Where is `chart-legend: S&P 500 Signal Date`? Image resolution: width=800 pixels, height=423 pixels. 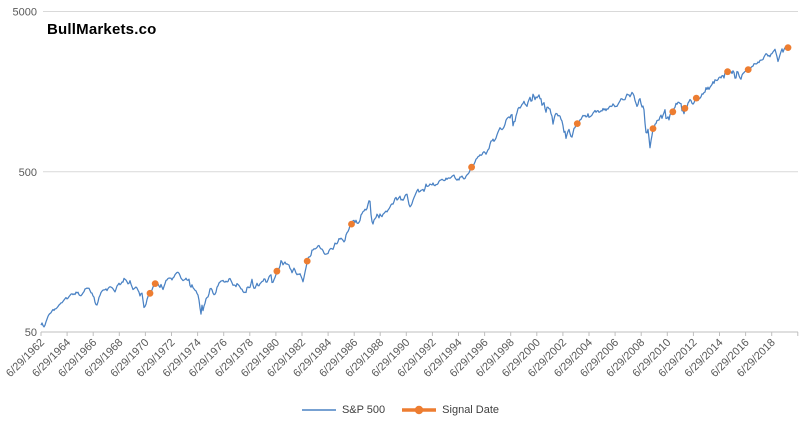 chart-legend: S&P 500 Signal Date is located at coordinates (400, 410).